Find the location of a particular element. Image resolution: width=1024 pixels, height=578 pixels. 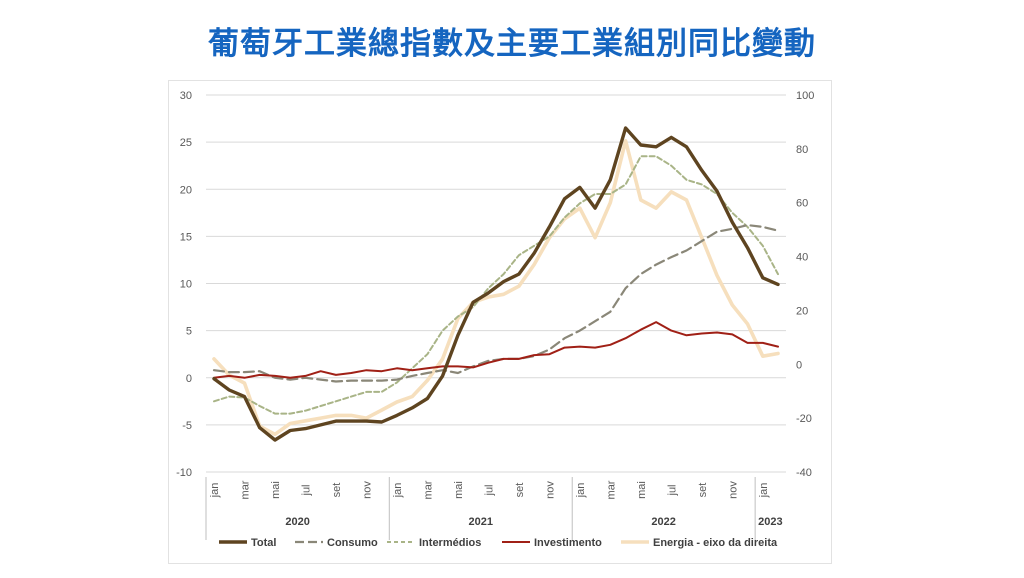

left-tick-label: 5 is located at coordinates (189, 332).